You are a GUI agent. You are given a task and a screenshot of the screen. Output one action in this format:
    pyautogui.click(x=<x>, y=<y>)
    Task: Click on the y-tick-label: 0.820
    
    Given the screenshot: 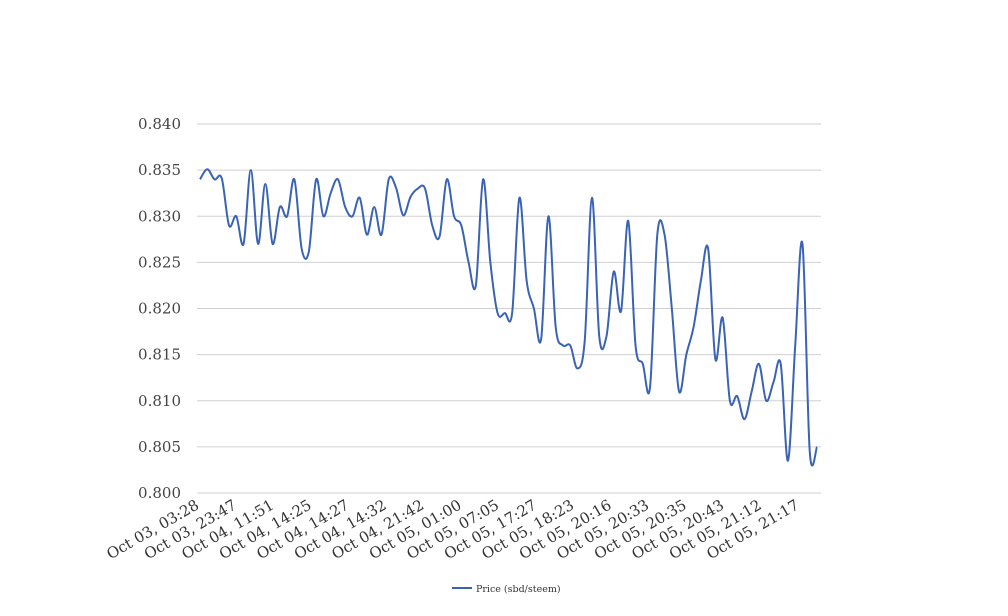 What is the action you would take?
    pyautogui.click(x=159, y=309)
    